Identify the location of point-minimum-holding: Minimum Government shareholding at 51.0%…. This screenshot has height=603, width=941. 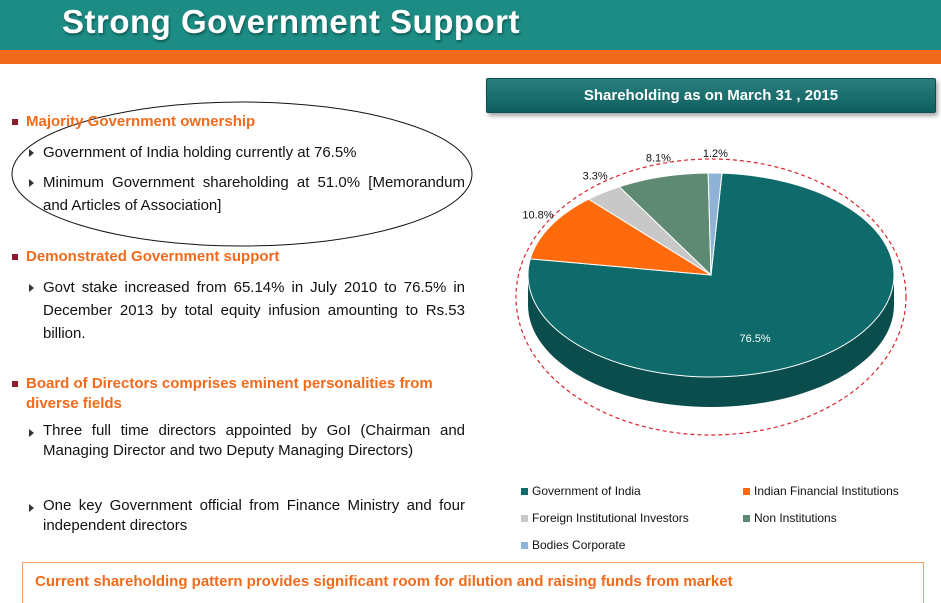
(254, 194).